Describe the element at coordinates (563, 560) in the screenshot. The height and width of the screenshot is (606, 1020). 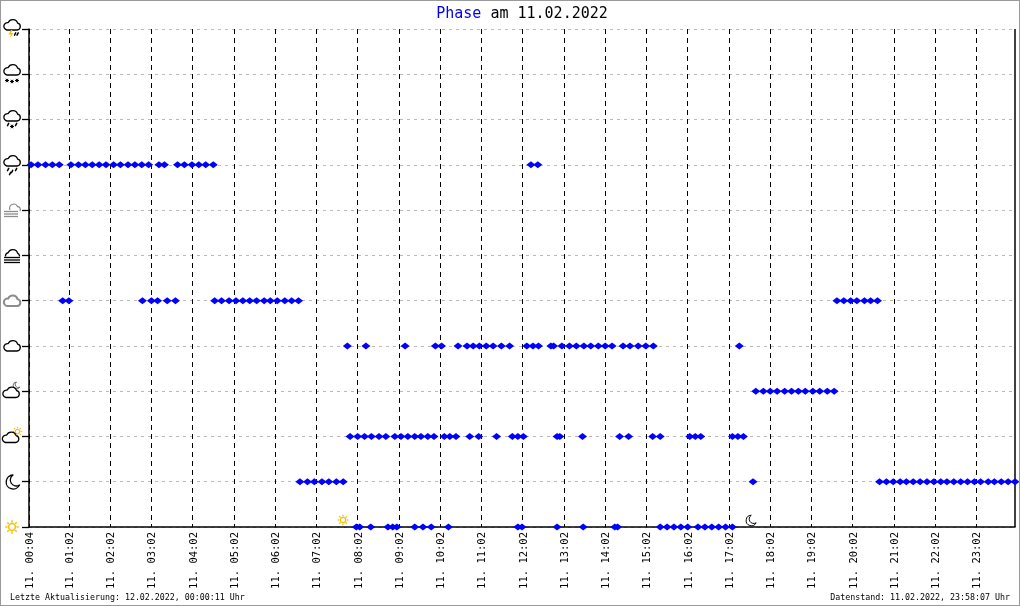
I see `x-tick-label: 11. 13:02` at that location.